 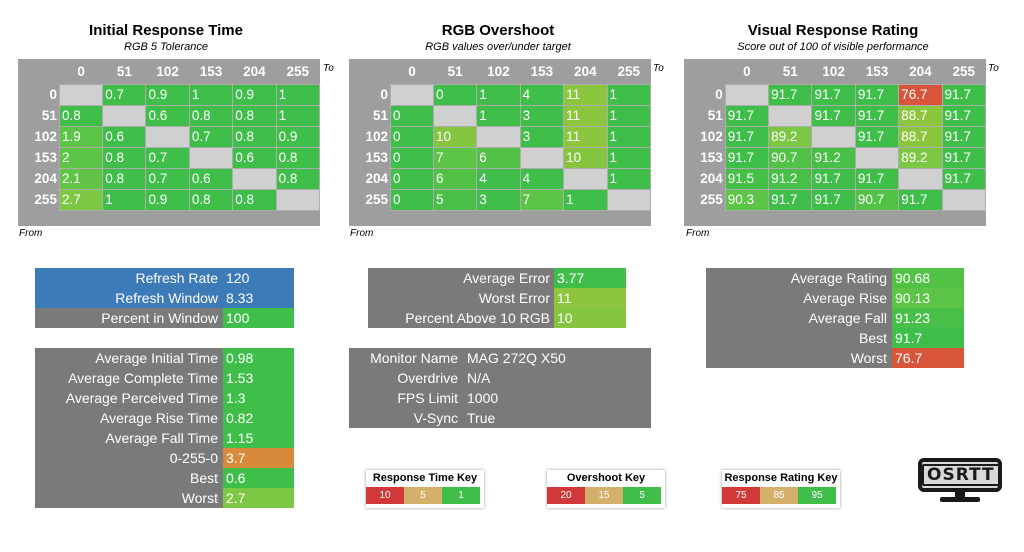 I want to click on heatmap-cell: 2.7, so click(x=81, y=199).